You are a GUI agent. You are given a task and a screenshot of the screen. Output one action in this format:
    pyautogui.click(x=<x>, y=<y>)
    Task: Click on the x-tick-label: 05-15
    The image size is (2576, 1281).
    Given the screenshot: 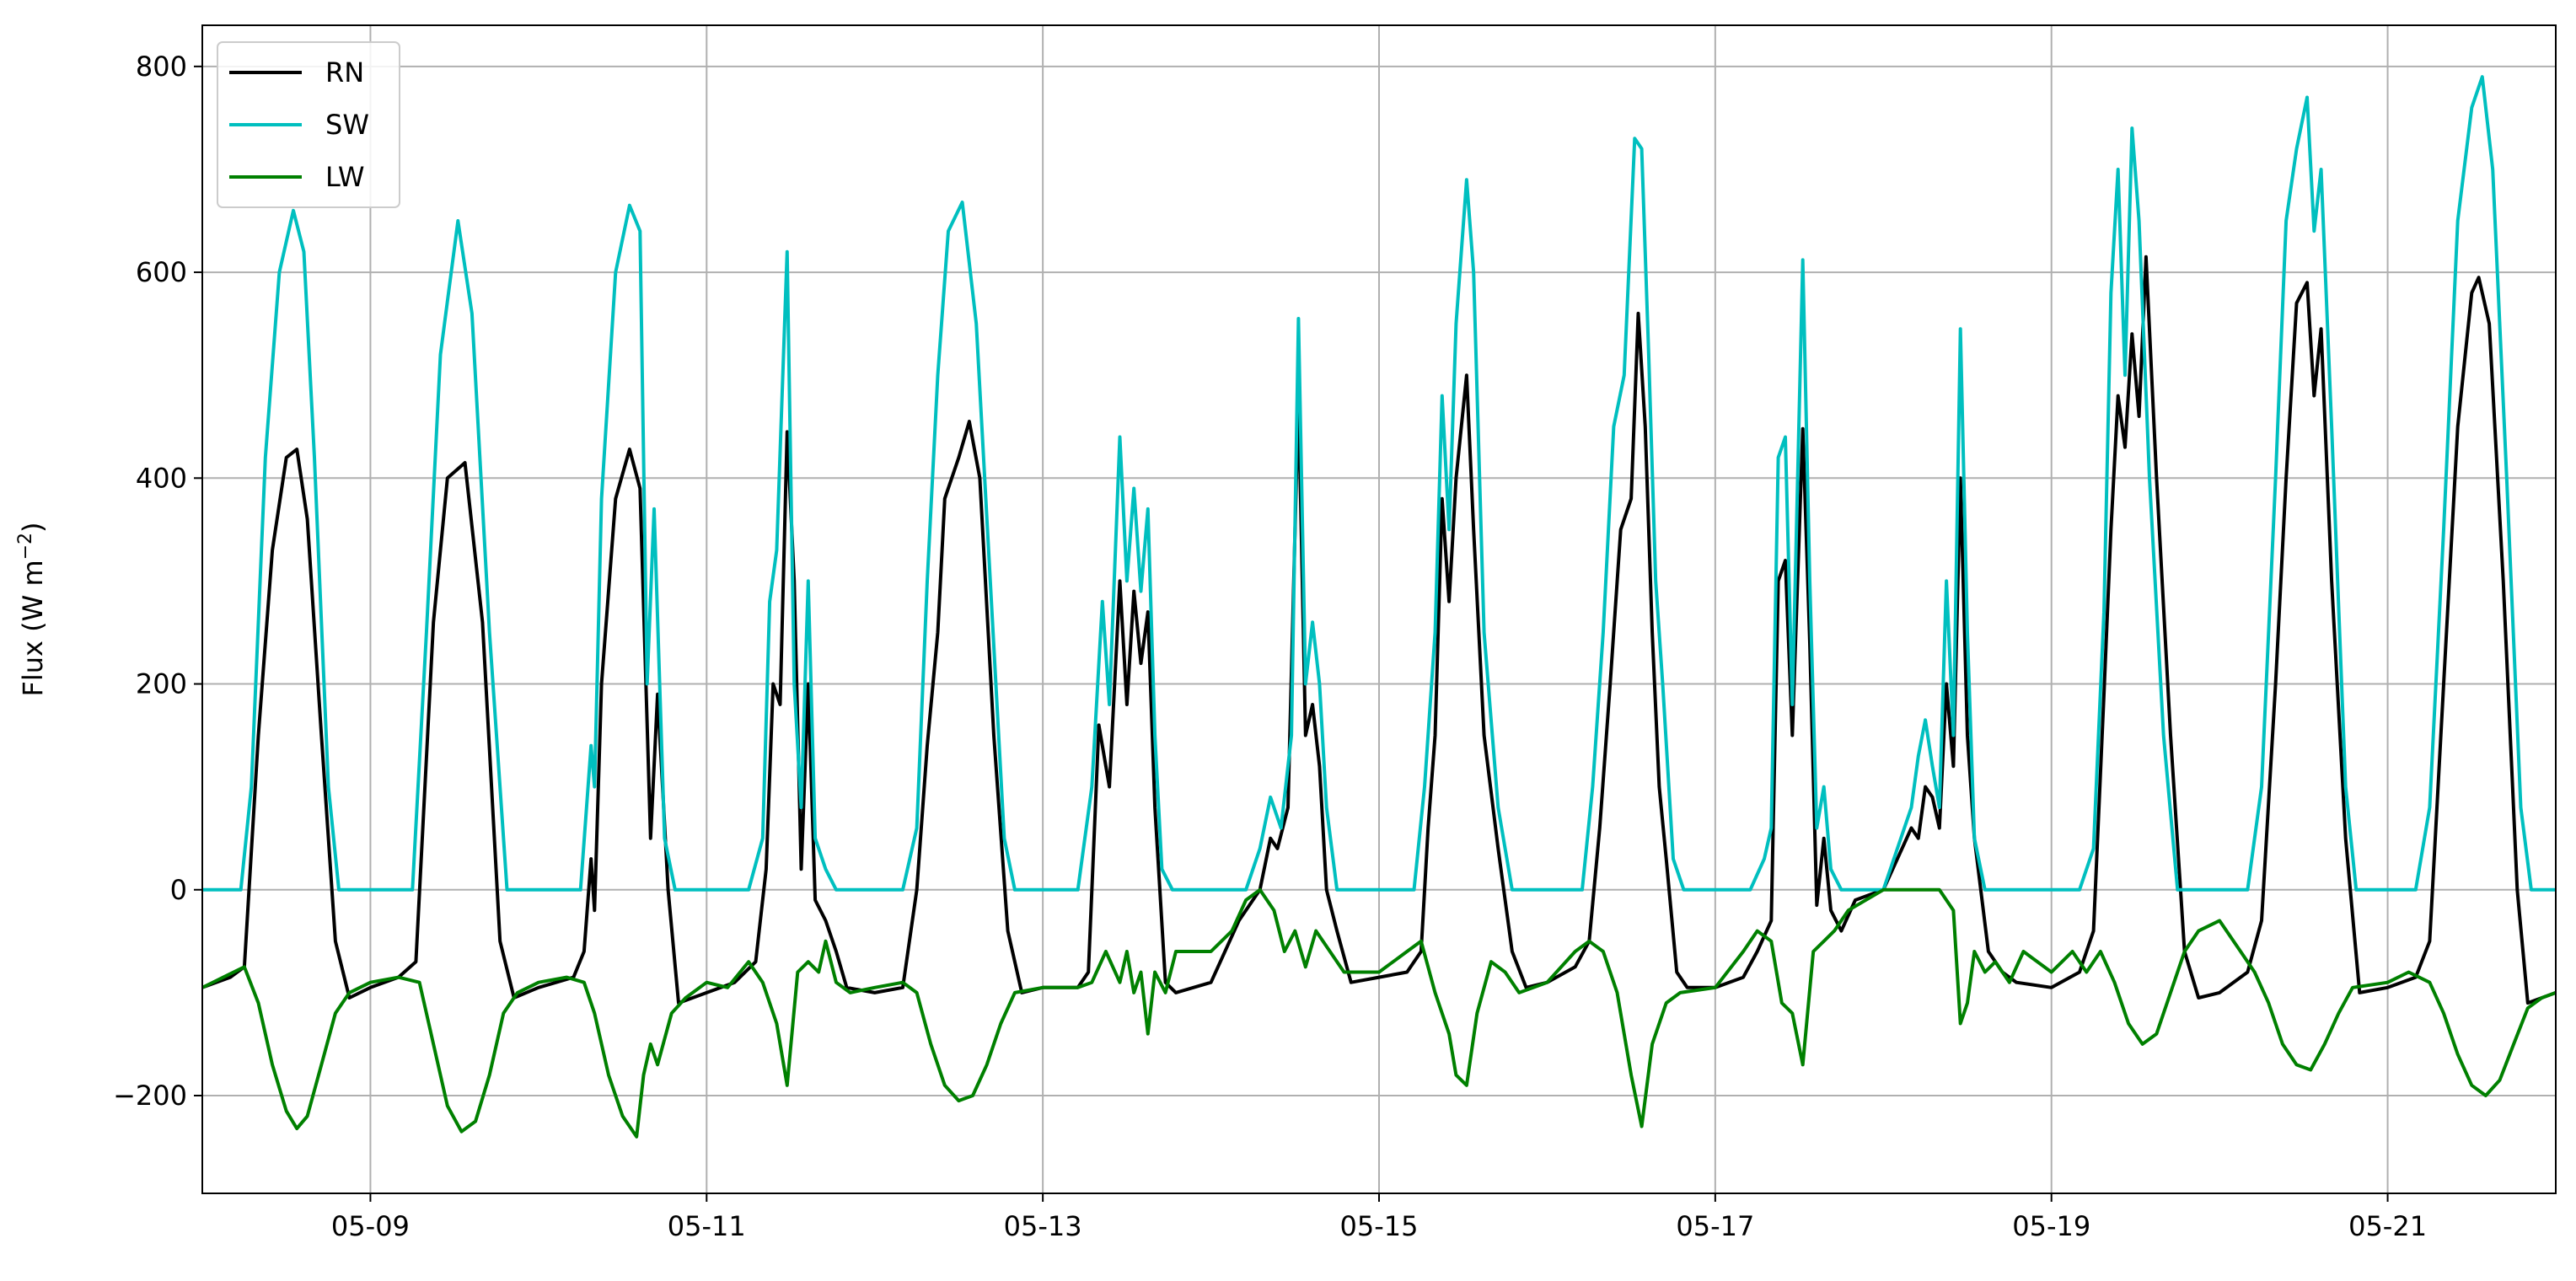 What is the action you would take?
    pyautogui.click(x=1379, y=1226)
    